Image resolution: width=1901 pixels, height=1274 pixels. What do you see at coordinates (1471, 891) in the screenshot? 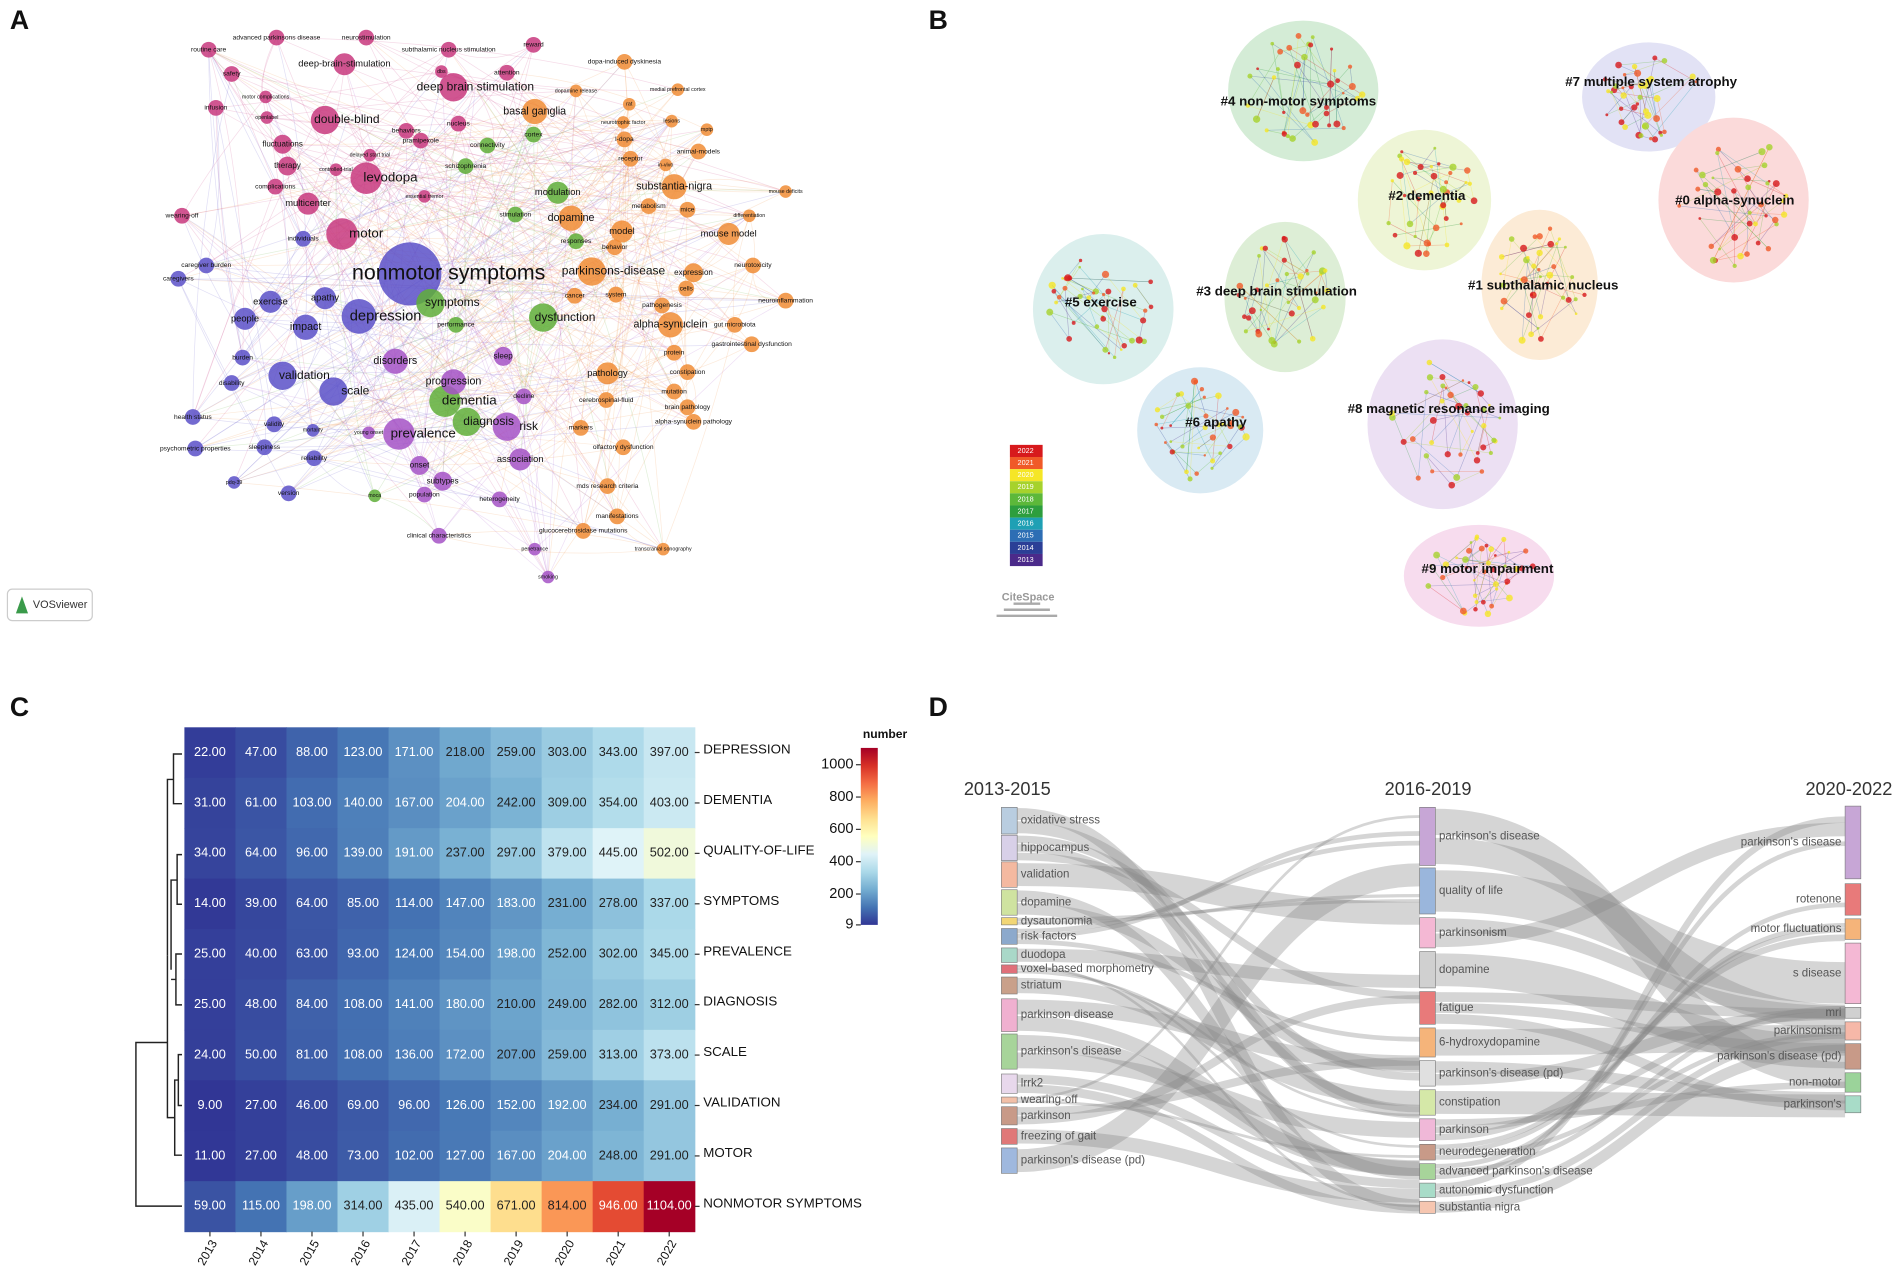
I see `node-label: quality of life` at bounding box center [1471, 891].